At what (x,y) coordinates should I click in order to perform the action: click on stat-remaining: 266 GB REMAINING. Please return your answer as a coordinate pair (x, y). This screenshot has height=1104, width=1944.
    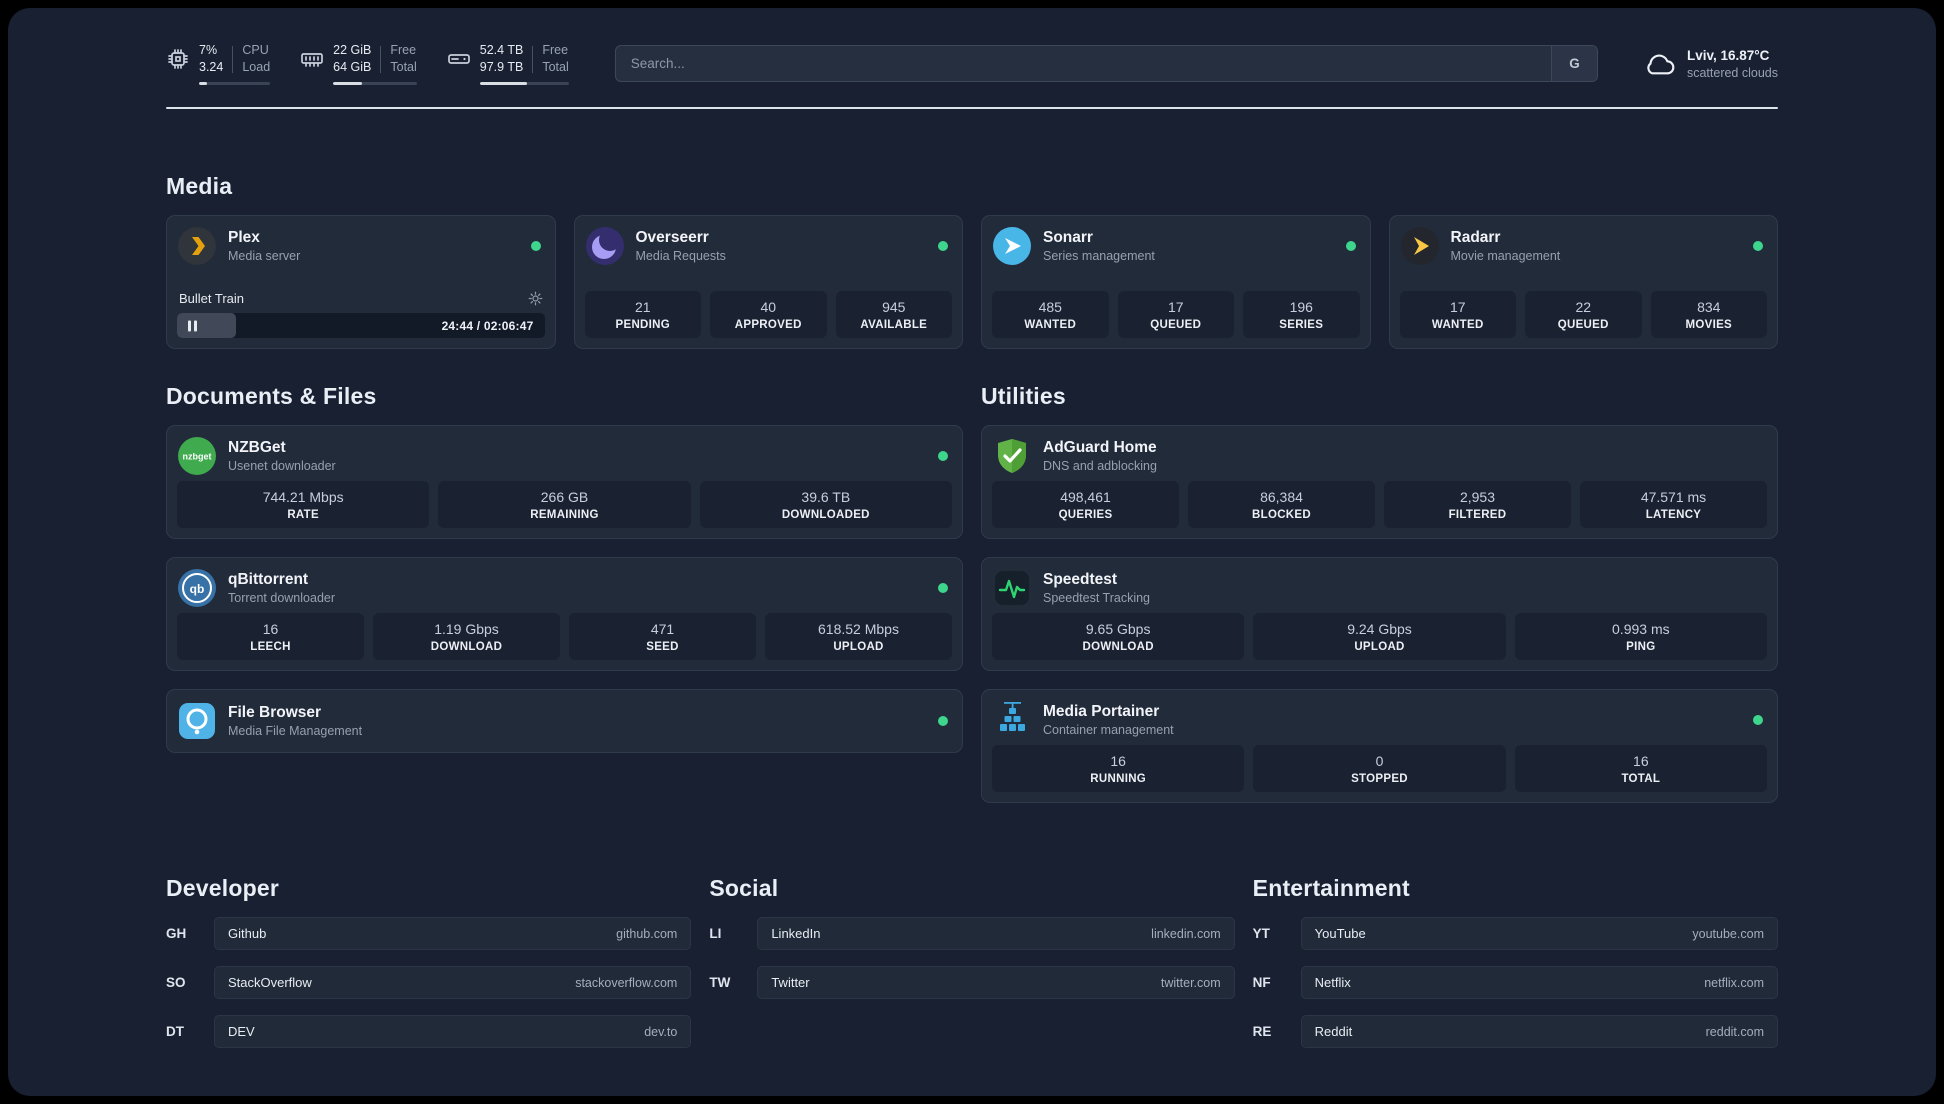
    Looking at the image, I should click on (564, 504).